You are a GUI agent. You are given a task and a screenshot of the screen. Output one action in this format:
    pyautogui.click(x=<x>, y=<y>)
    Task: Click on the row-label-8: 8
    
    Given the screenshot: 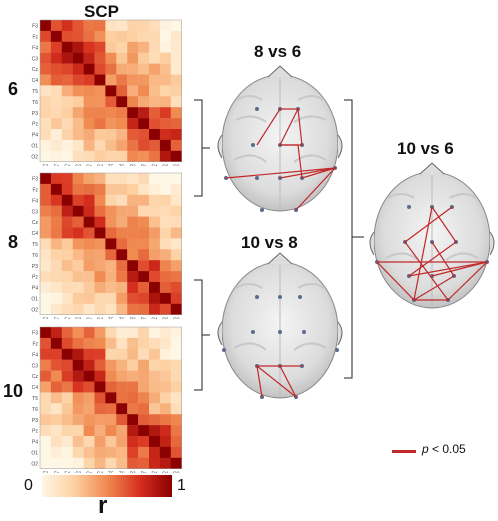 What is the action you would take?
    pyautogui.click(x=13, y=242)
    